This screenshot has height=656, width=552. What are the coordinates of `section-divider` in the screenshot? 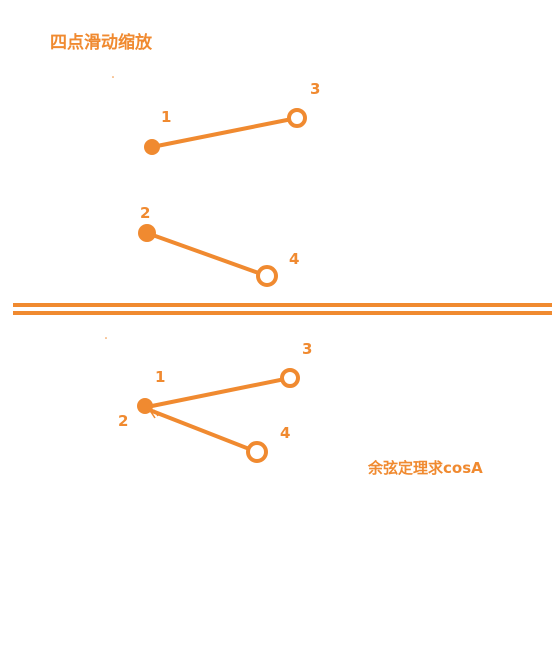 It's located at (282, 309).